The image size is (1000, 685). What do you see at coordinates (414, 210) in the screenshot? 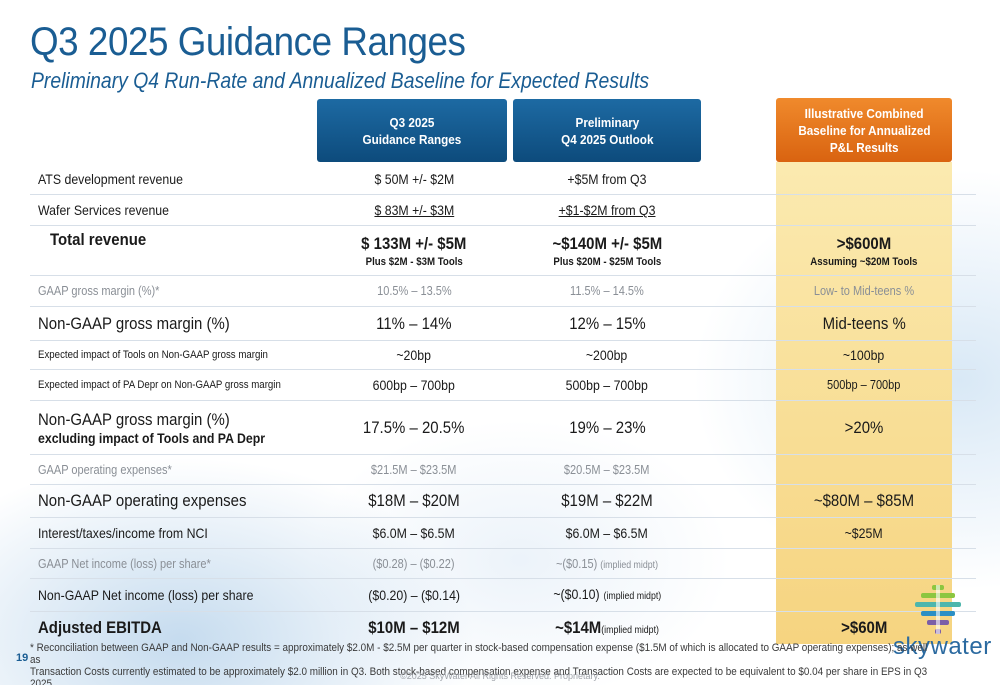
I see `q3-value: $ 83M +/- $3M` at bounding box center [414, 210].